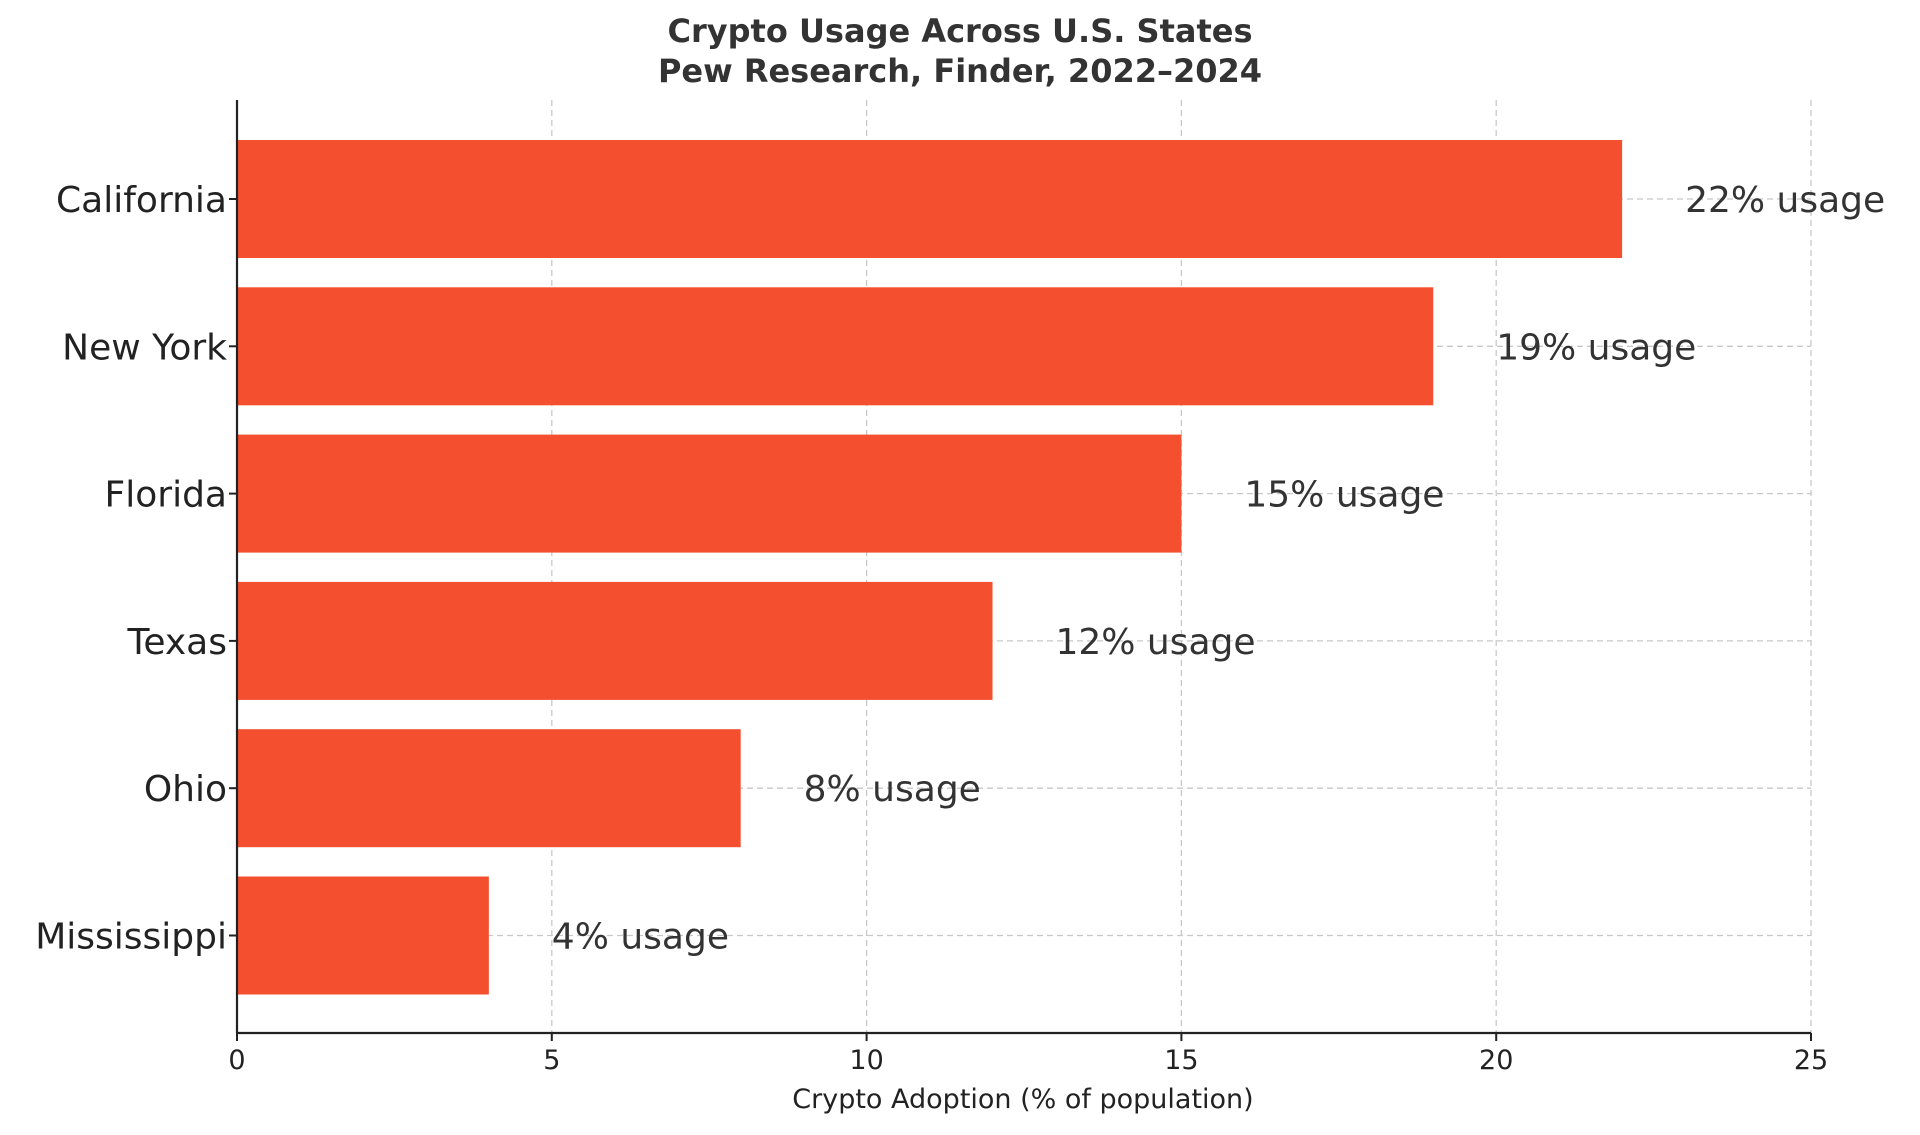 Image resolution: width=1920 pixels, height=1135 pixels. What do you see at coordinates (959, 31) in the screenshot?
I see `chart-title: Crypto Usage Across U.S. States` at bounding box center [959, 31].